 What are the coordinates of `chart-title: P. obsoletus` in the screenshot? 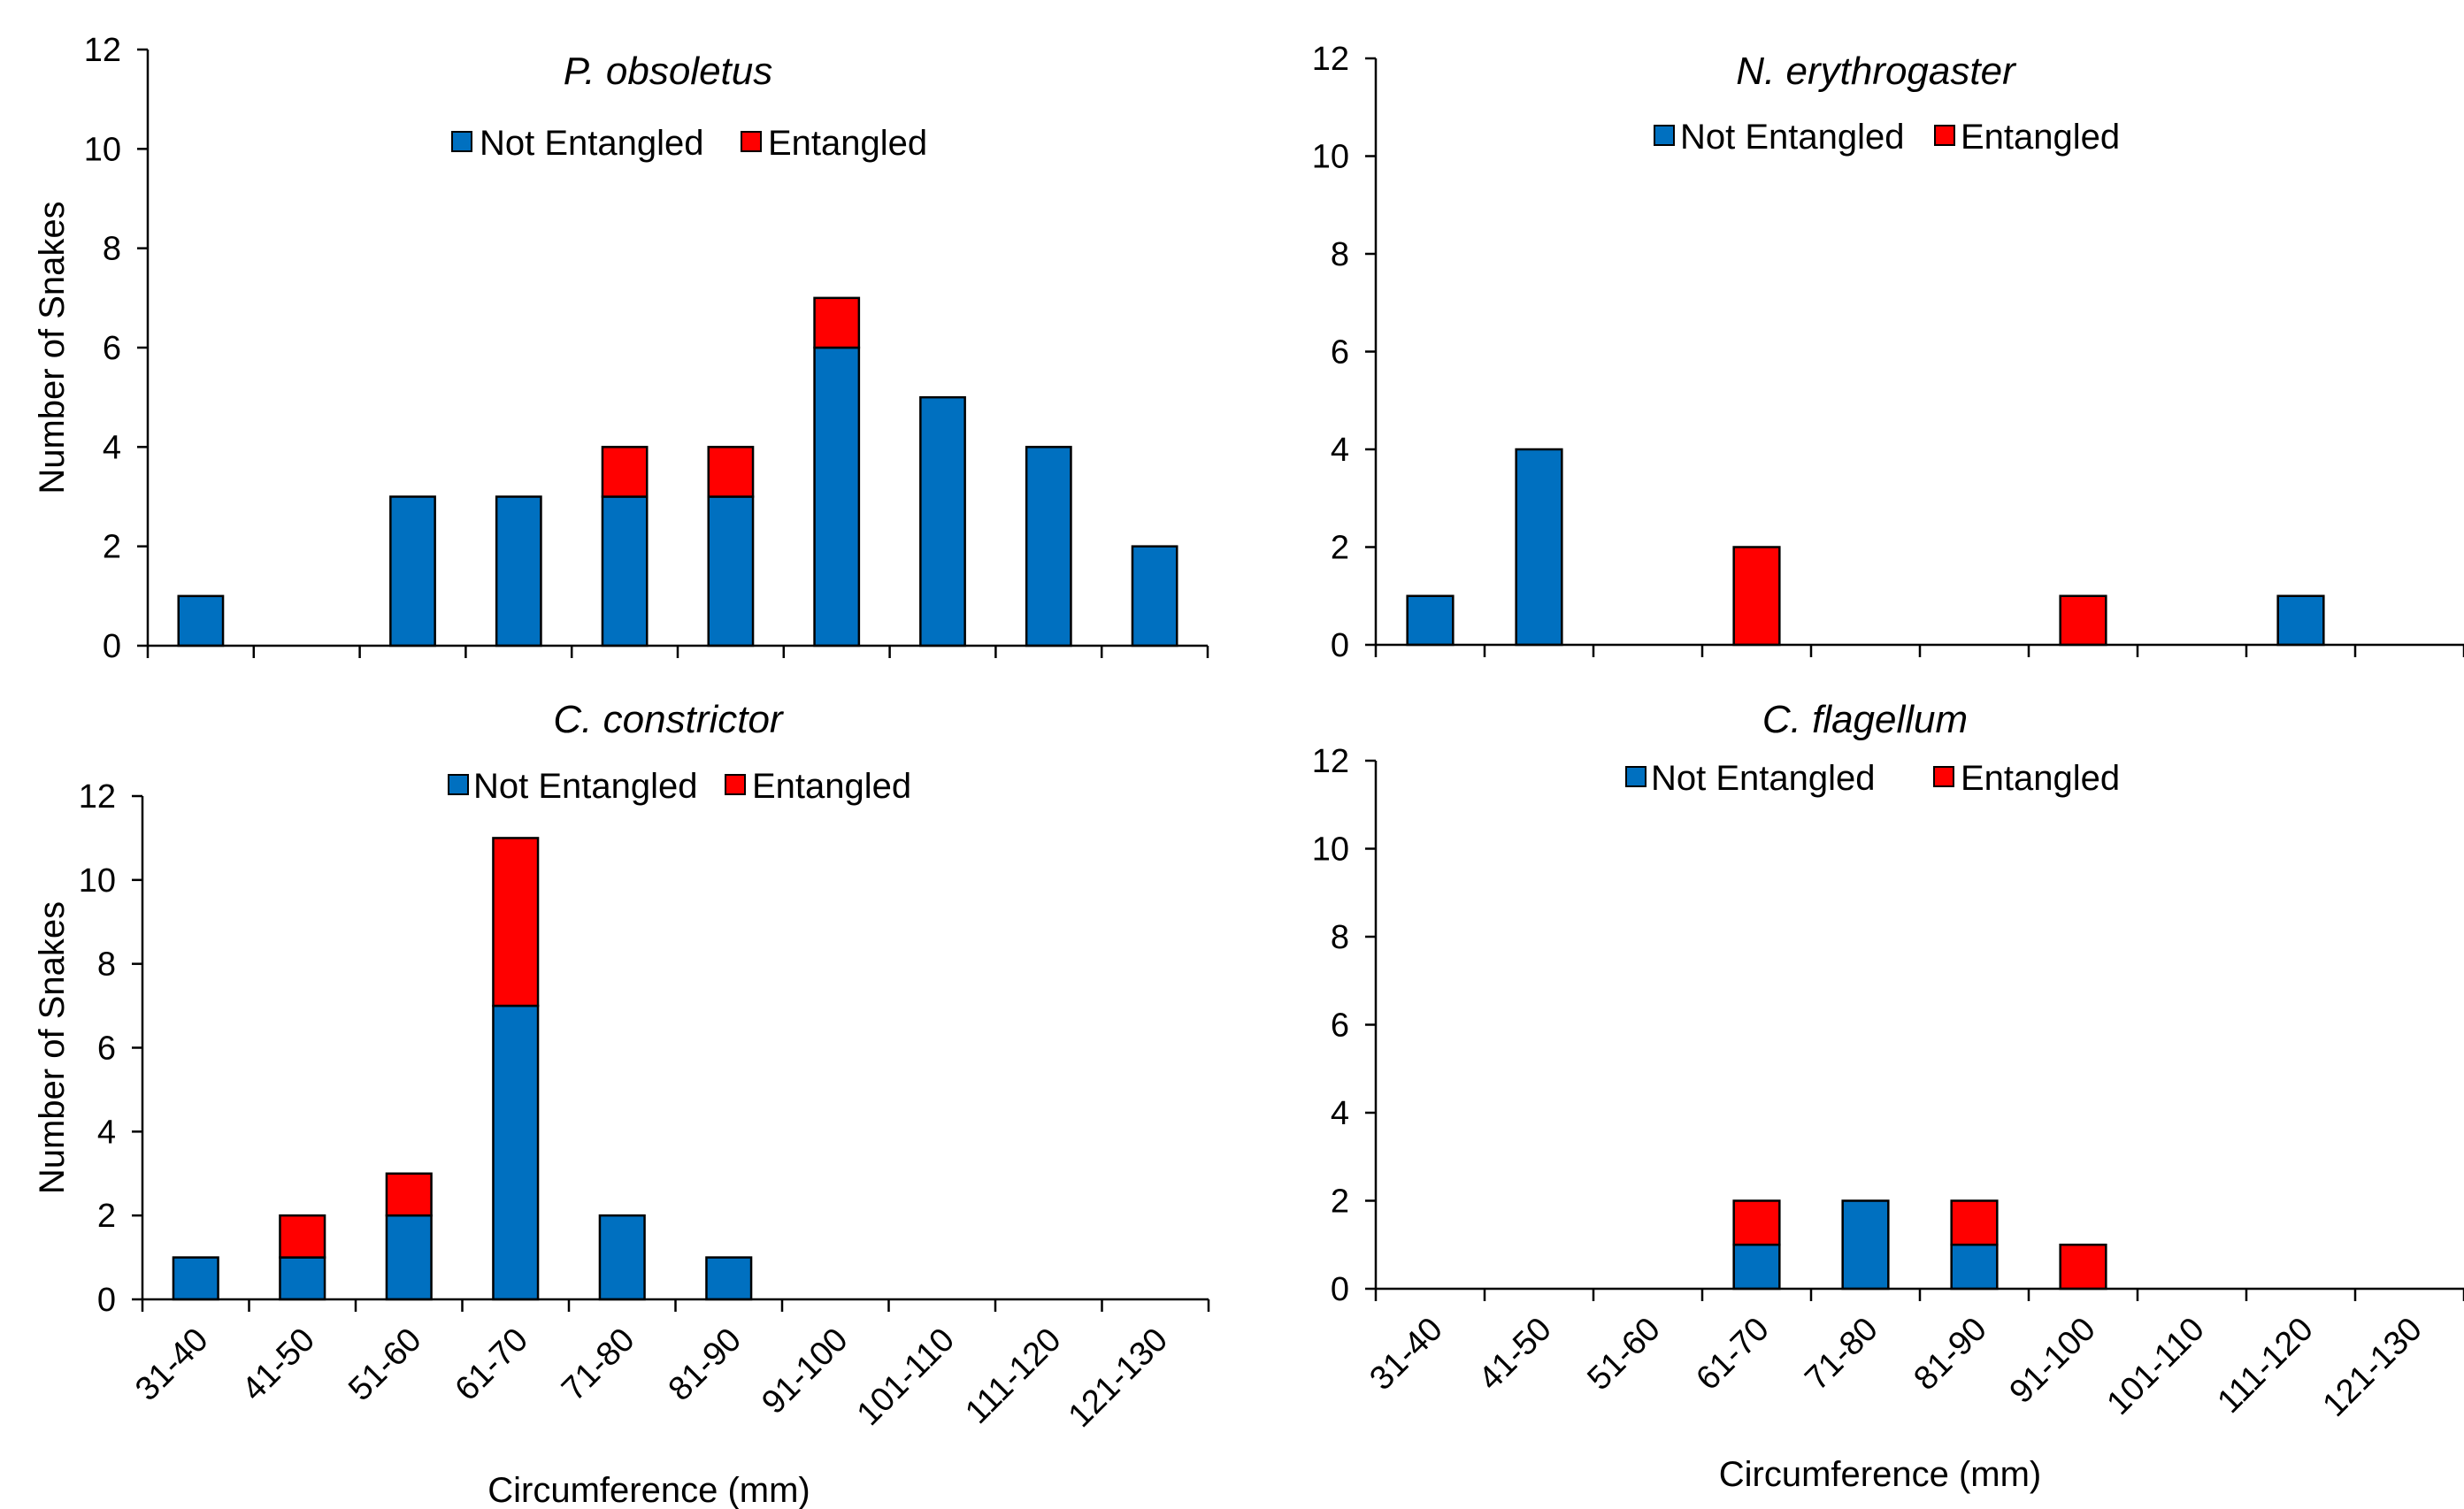 It's located at (668, 71).